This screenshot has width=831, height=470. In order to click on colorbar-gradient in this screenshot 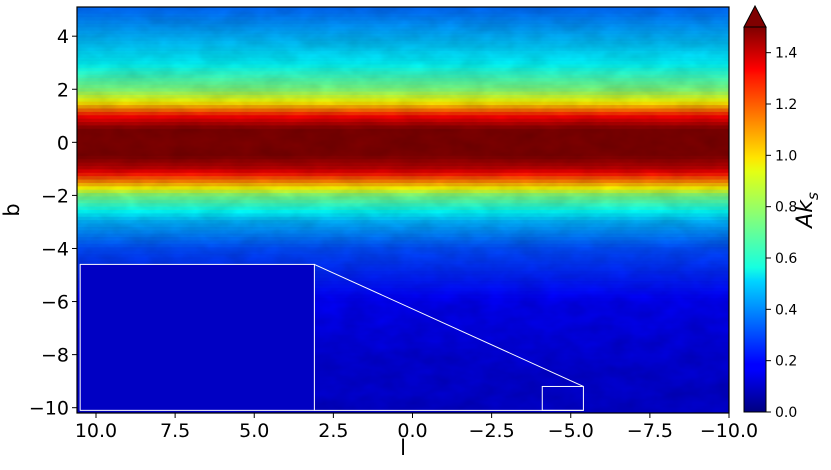, I will do `click(755, 219)`.